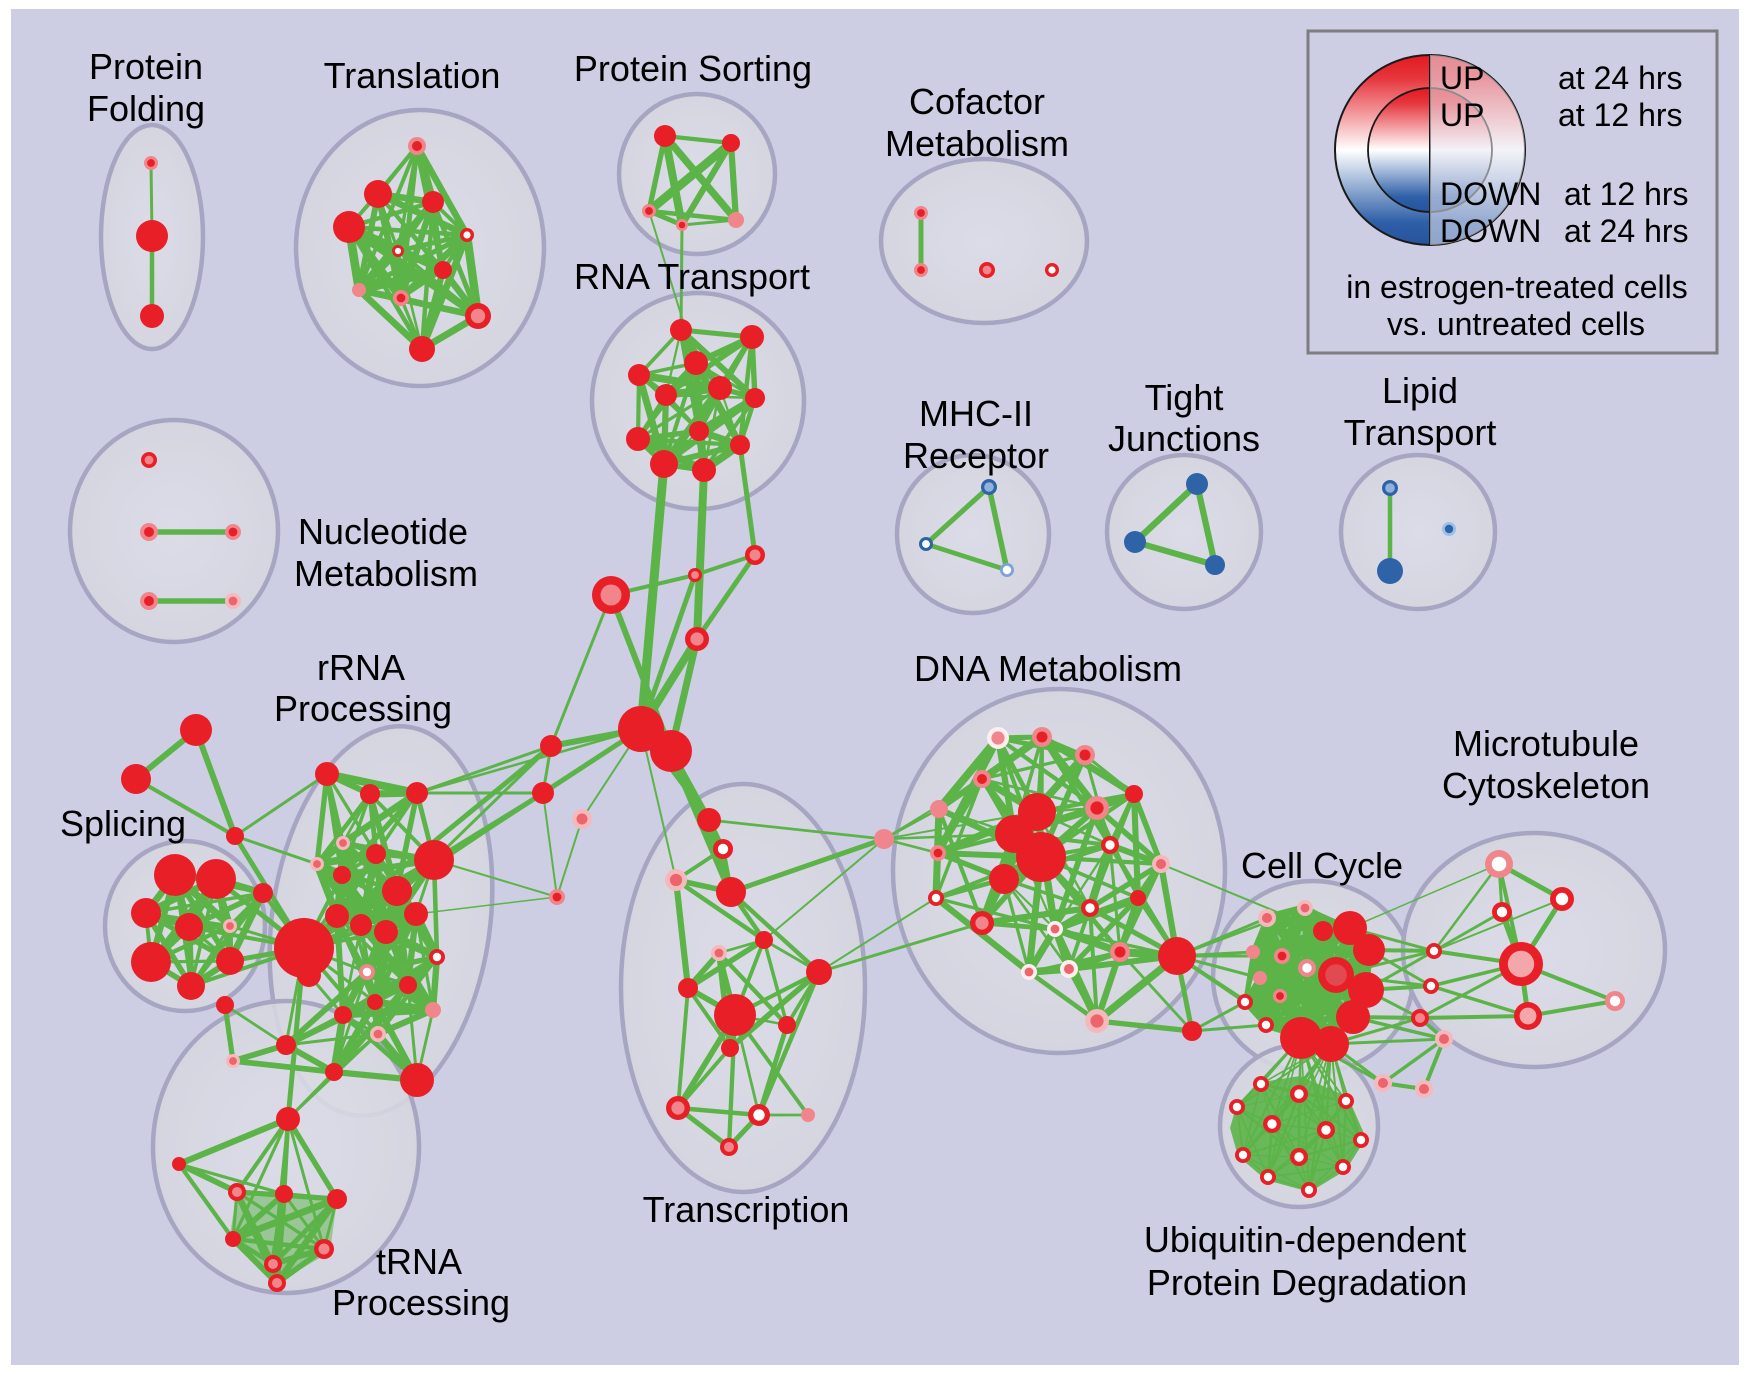 This screenshot has height=1376, width=1750. What do you see at coordinates (693, 68) in the screenshot?
I see `svg-text: Protein Sorting` at bounding box center [693, 68].